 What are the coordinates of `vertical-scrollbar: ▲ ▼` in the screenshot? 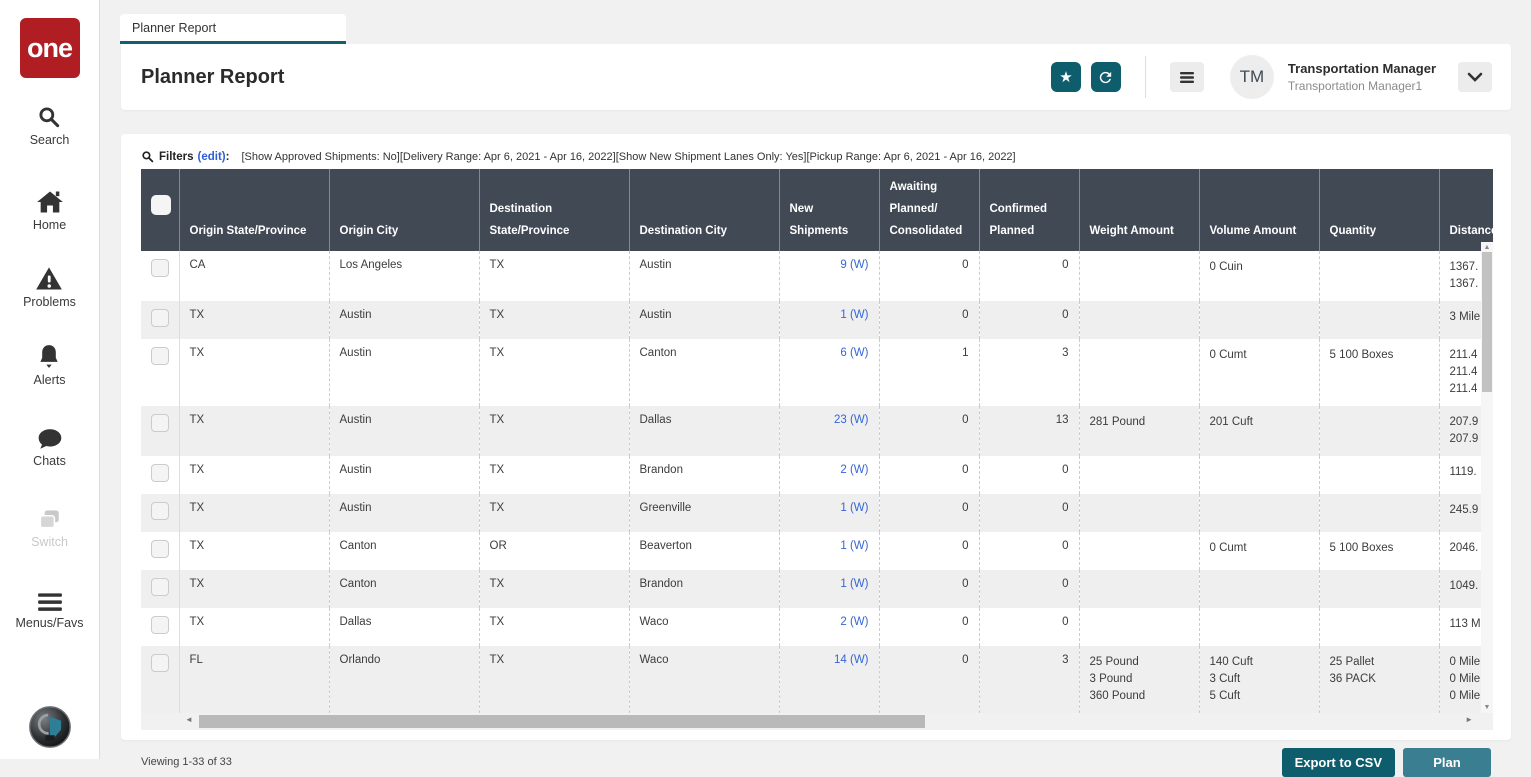 It's located at (1487, 477).